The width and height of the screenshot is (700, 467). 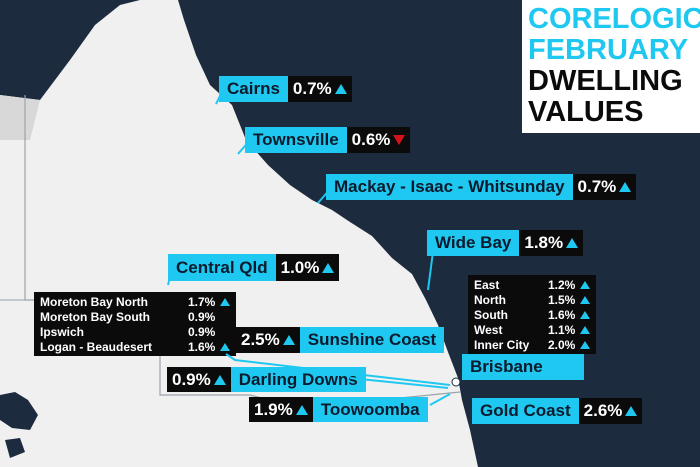 I want to click on label-townsville: Townsville 0.6%, so click(x=328, y=140).